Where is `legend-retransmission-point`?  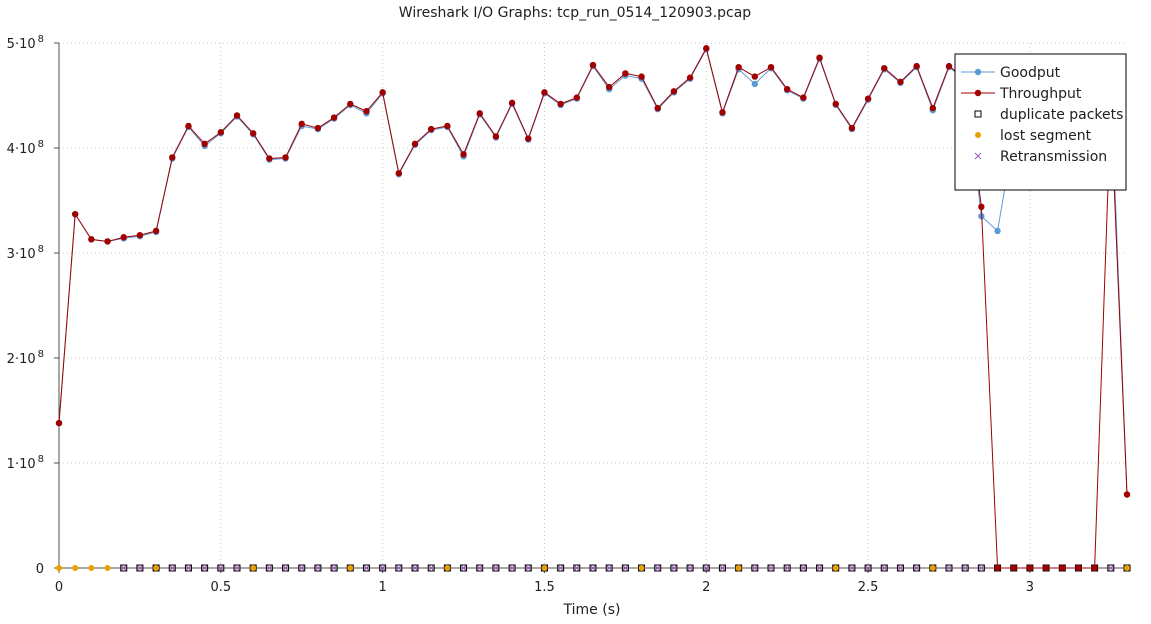 legend-retransmission-point is located at coordinates (978, 156).